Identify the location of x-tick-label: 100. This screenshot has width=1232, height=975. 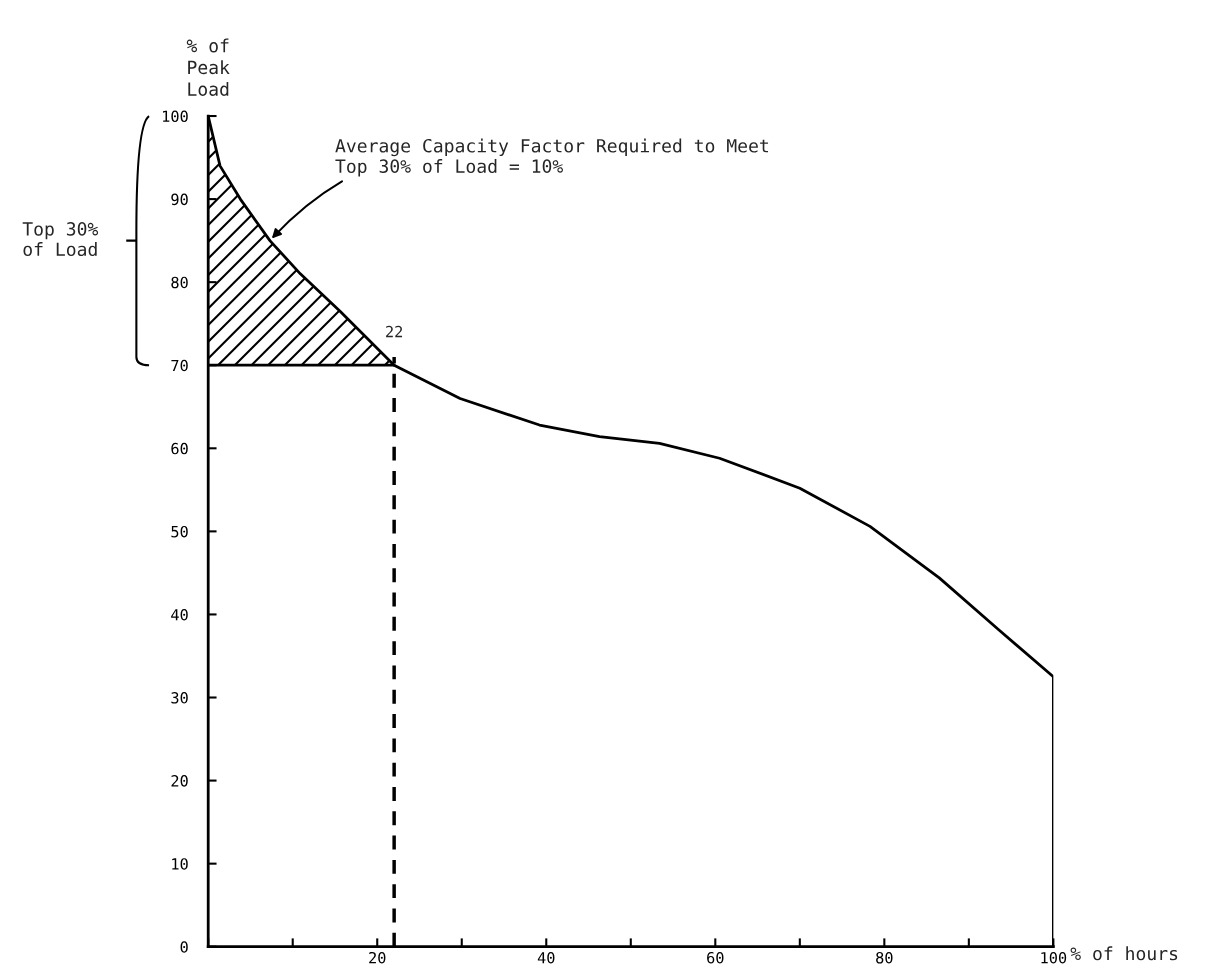
(1054, 957).